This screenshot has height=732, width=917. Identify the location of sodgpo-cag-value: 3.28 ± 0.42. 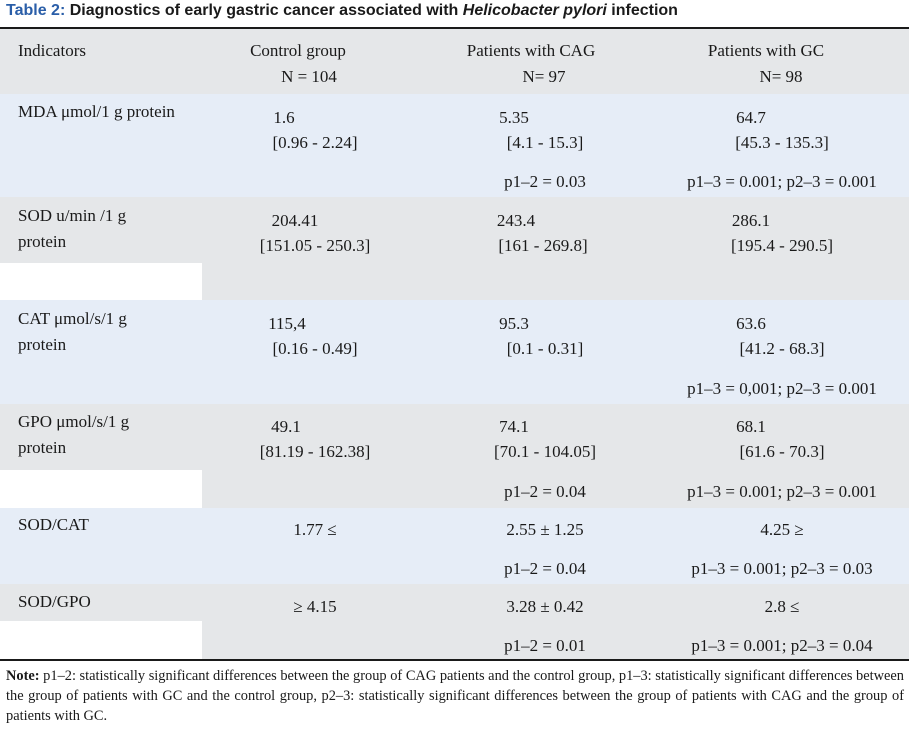
(545, 606).